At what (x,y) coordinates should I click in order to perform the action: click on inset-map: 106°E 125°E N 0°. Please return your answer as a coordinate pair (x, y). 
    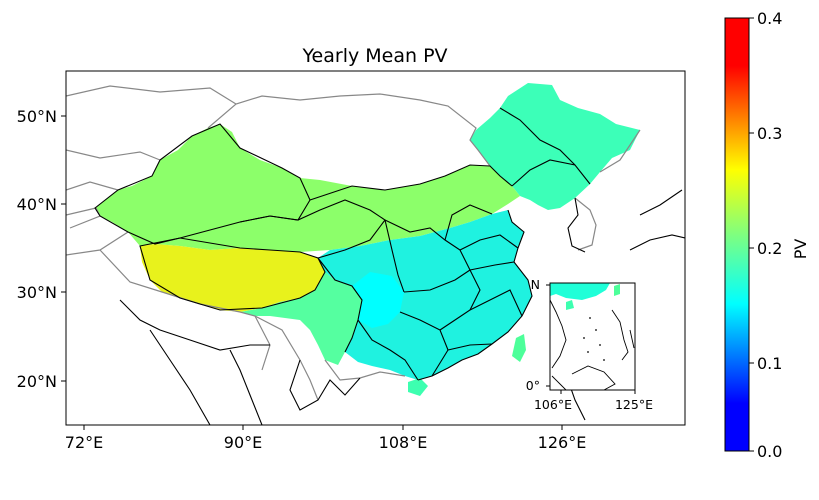
    Looking at the image, I should click on (589, 344).